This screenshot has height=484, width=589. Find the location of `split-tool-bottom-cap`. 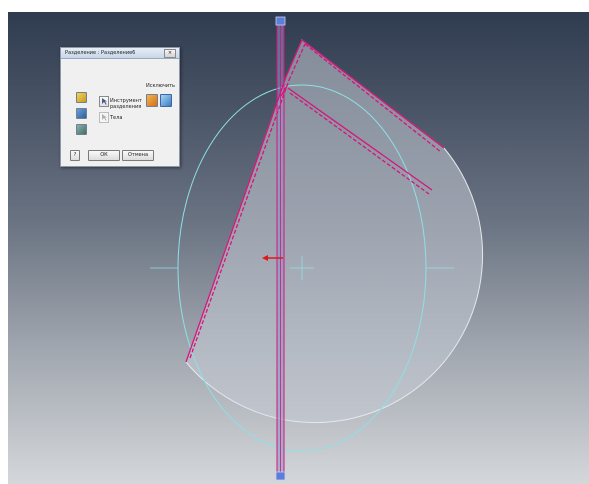

split-tool-bottom-cap is located at coordinates (280, 476).